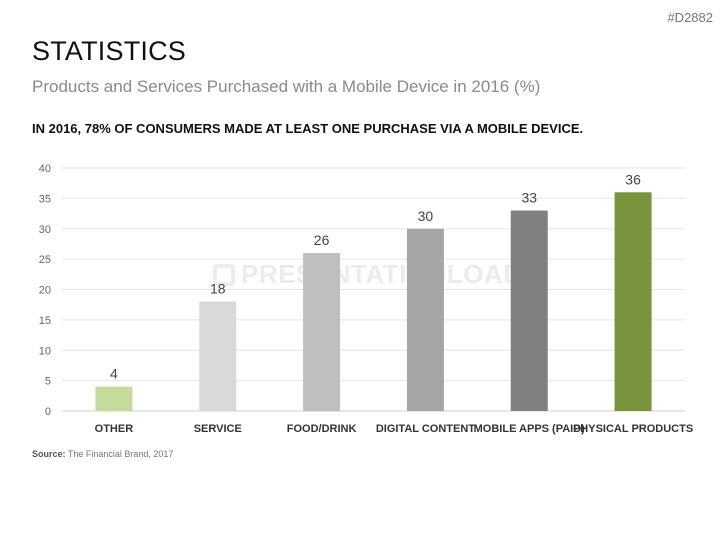  What do you see at coordinates (114, 374) in the screenshot?
I see `data-label: 4` at bounding box center [114, 374].